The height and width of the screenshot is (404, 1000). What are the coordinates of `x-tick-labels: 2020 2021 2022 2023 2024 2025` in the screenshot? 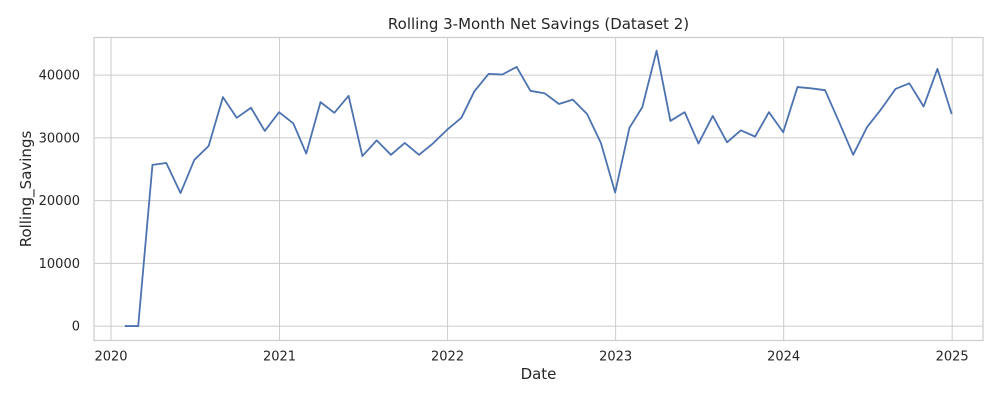 It's located at (531, 357).